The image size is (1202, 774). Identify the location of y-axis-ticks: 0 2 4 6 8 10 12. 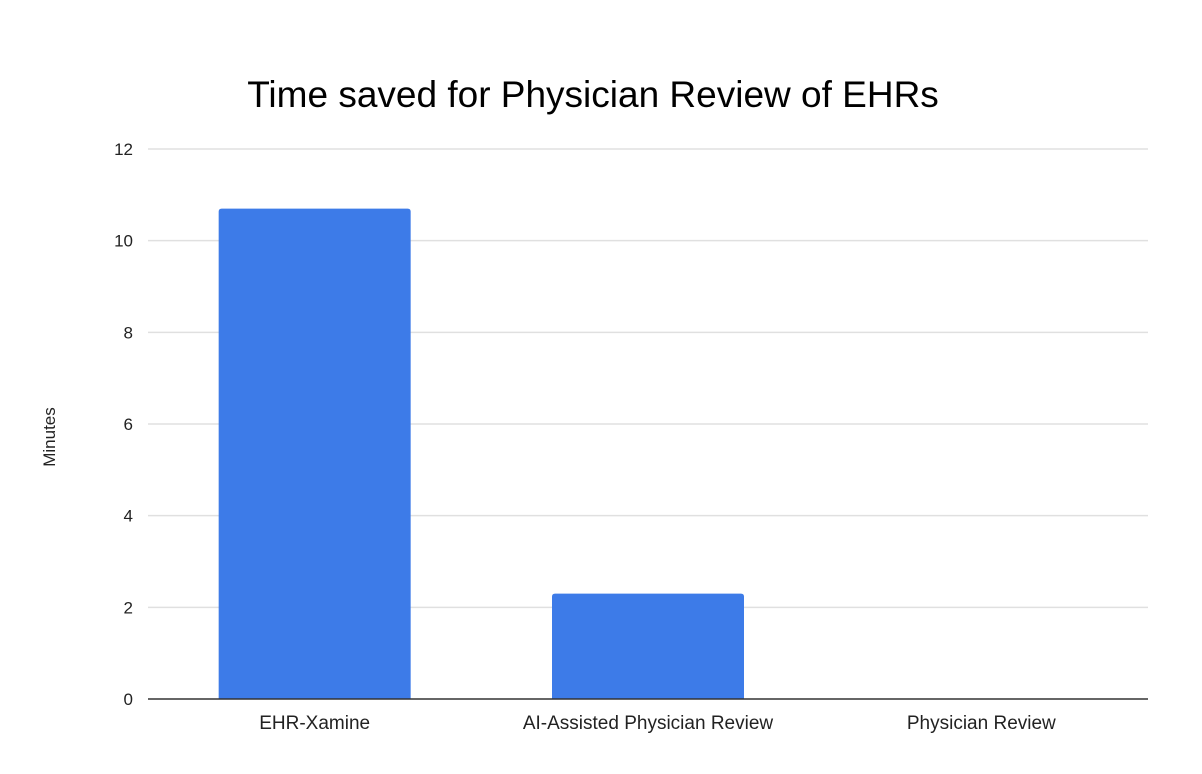
(123, 424).